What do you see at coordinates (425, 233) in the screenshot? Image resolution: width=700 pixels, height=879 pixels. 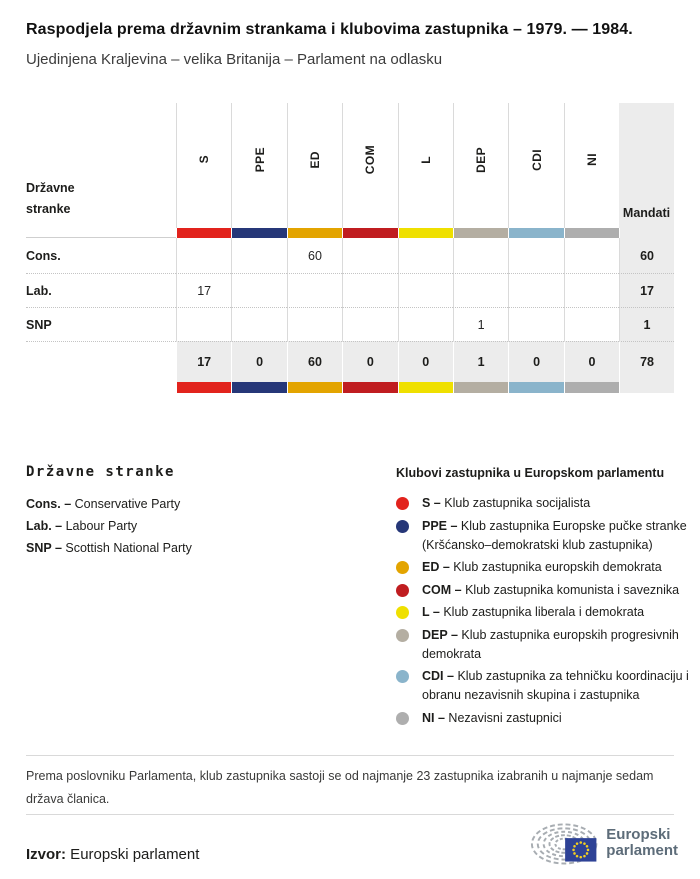 I see `group-color-bar-l` at bounding box center [425, 233].